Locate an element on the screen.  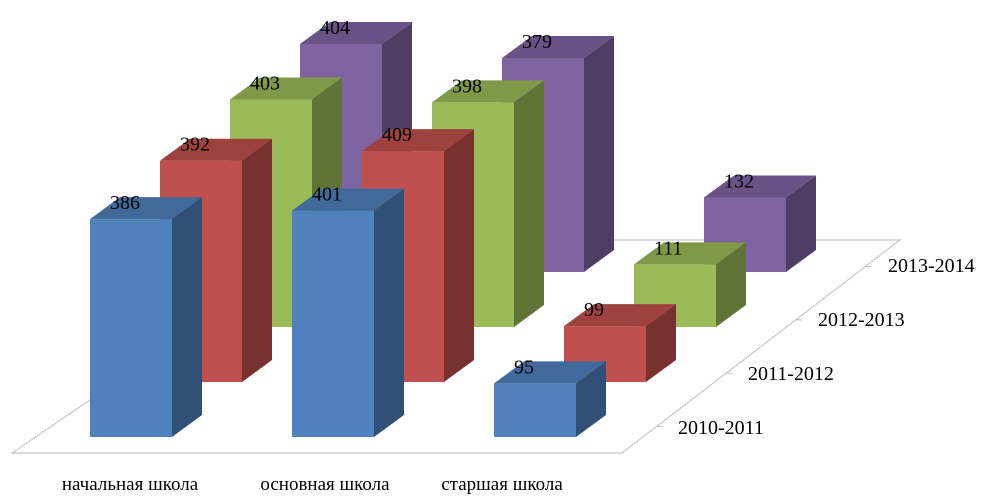
data-label: 409 is located at coordinates (397, 135).